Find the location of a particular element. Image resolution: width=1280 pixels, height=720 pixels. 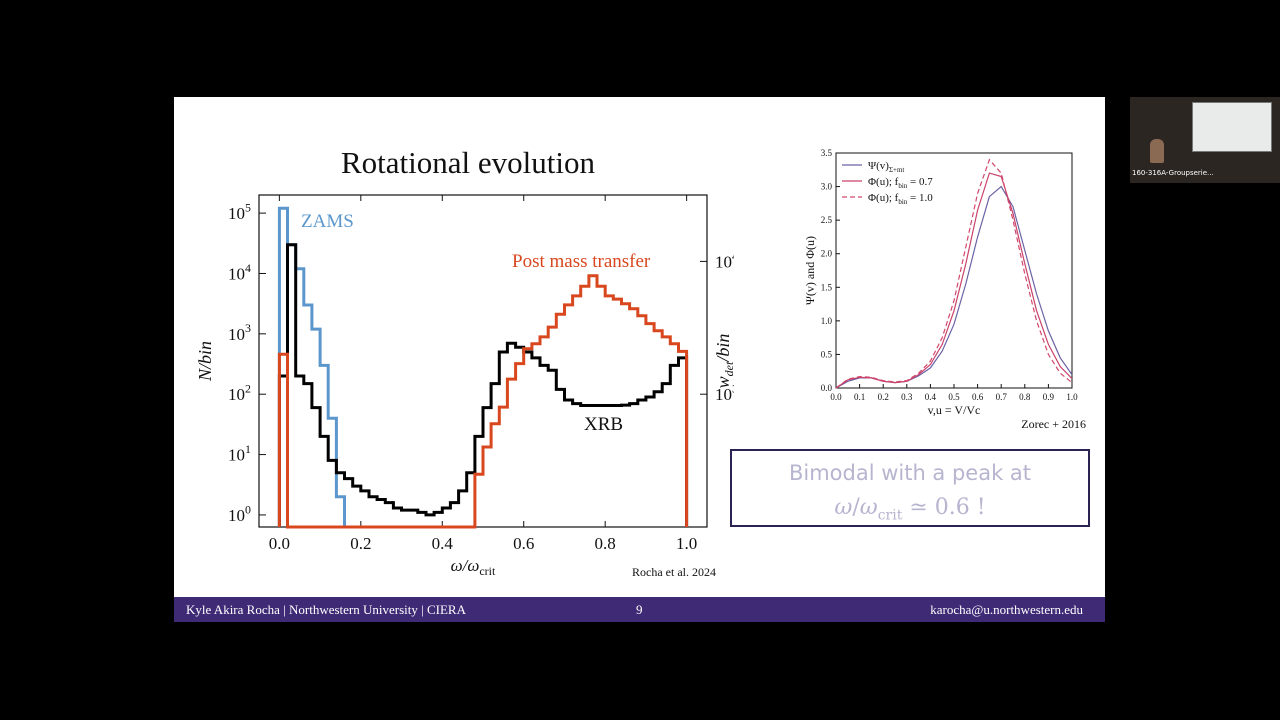

y-tick-label: 10⁰ is located at coordinates (239, 513).